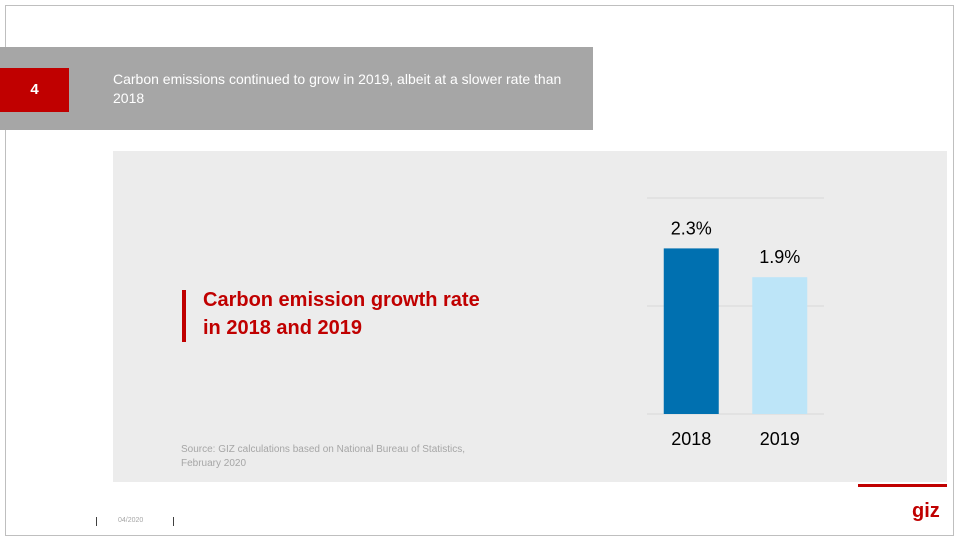  What do you see at coordinates (926, 511) in the screenshot?
I see `logo: giz` at bounding box center [926, 511].